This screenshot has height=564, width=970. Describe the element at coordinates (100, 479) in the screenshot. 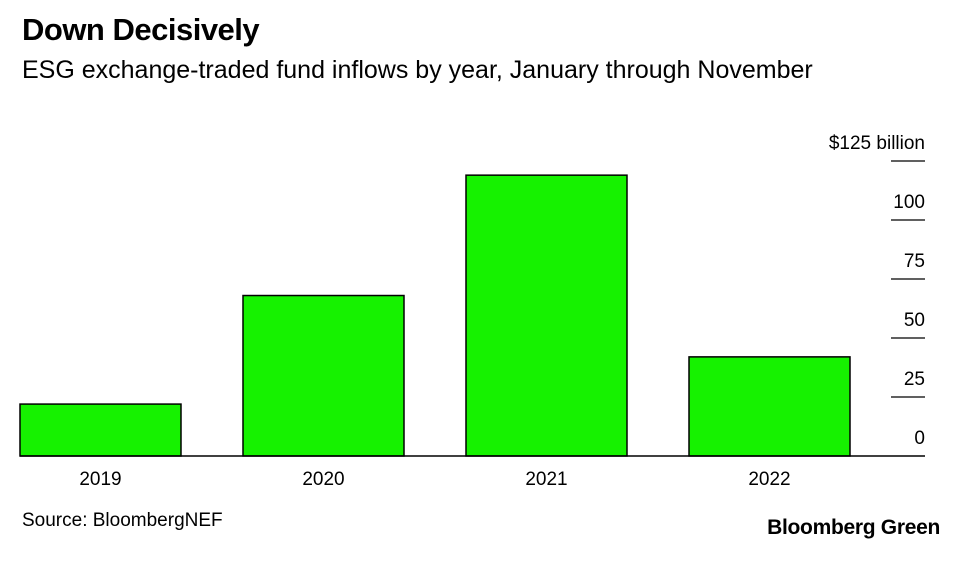

I see `x-tick-label: 2019` at that location.